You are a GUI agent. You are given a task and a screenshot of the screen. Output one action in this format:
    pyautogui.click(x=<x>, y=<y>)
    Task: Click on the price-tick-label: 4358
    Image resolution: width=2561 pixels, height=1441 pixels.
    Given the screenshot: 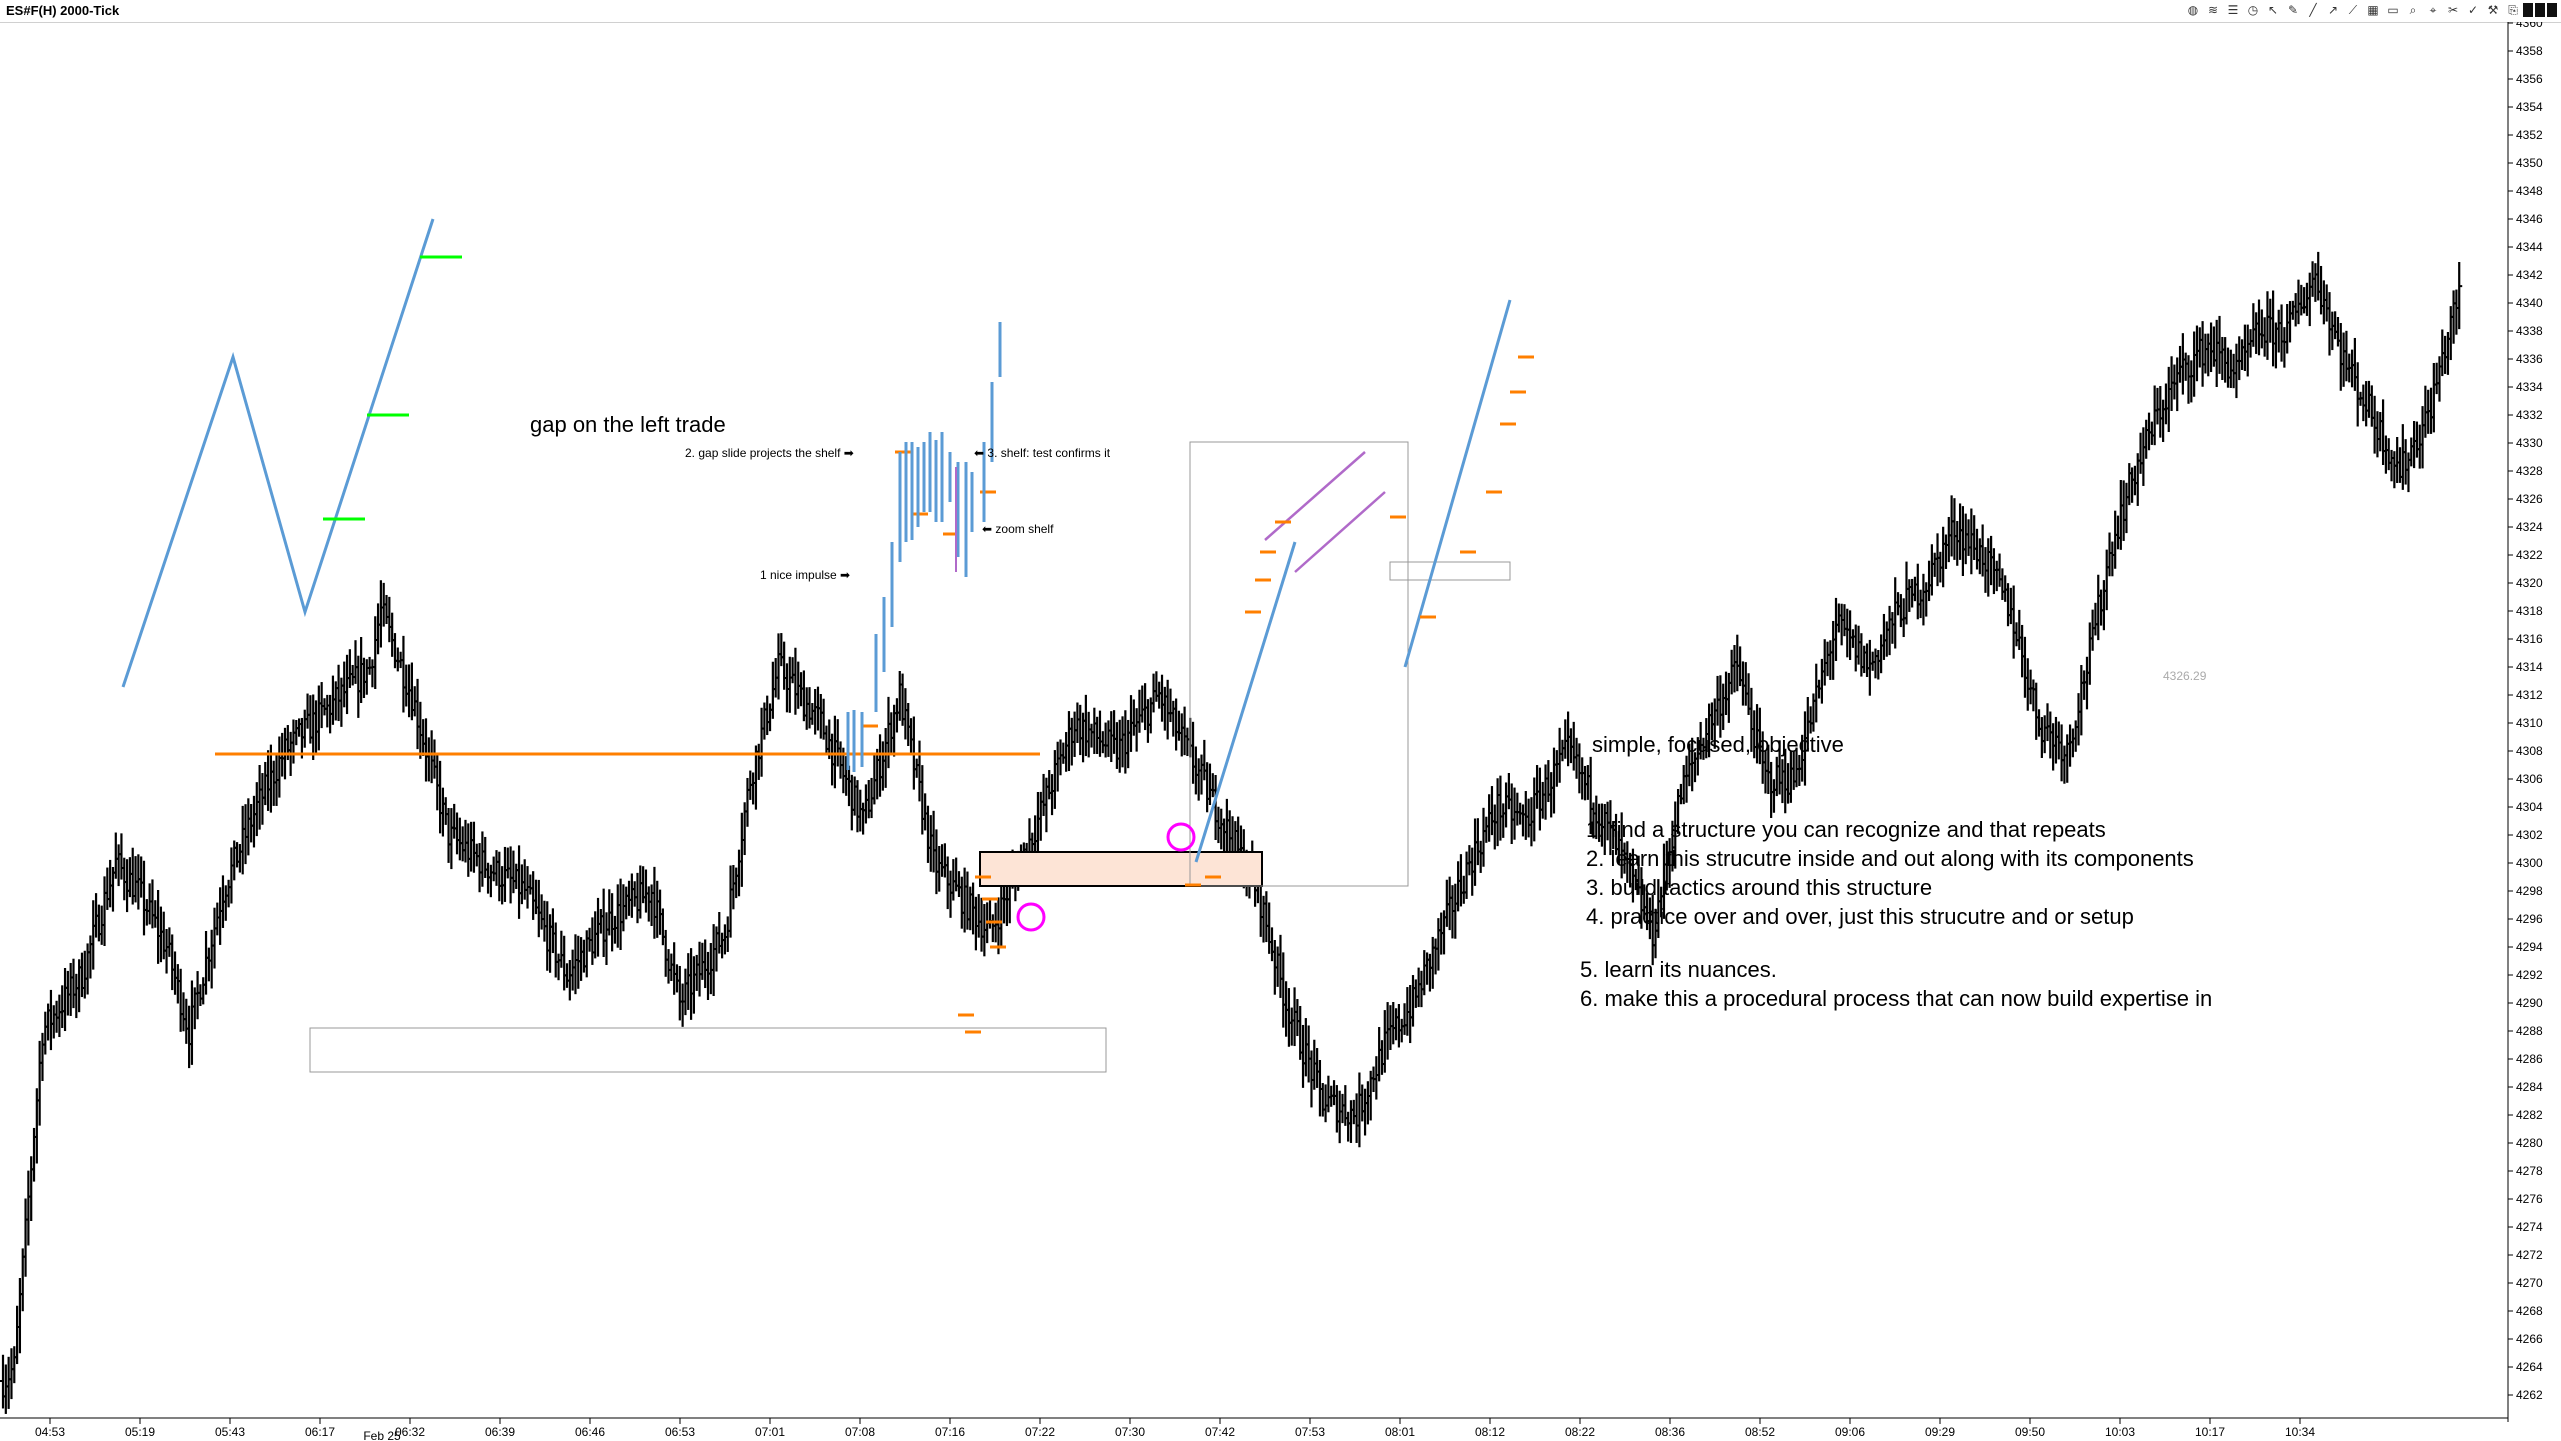 What is the action you would take?
    pyautogui.click(x=2529, y=51)
    